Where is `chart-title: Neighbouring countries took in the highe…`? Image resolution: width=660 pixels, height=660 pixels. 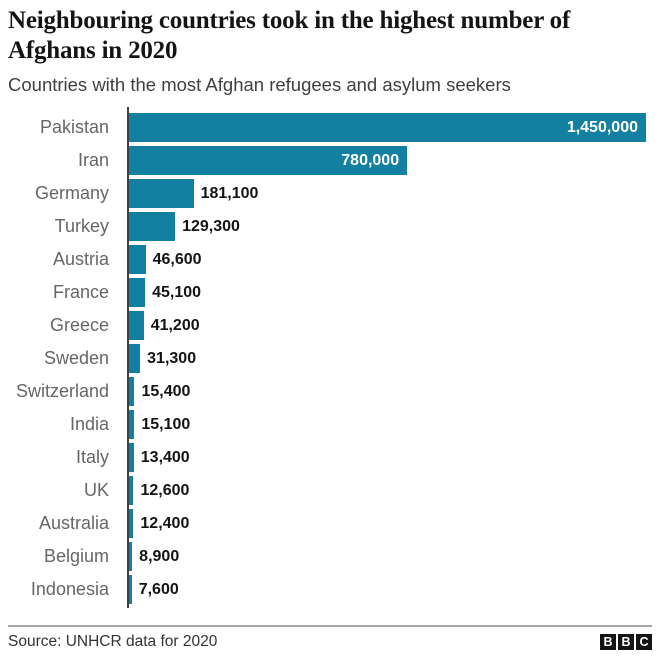 chart-title: Neighbouring countries took in the highe… is located at coordinates (289, 35).